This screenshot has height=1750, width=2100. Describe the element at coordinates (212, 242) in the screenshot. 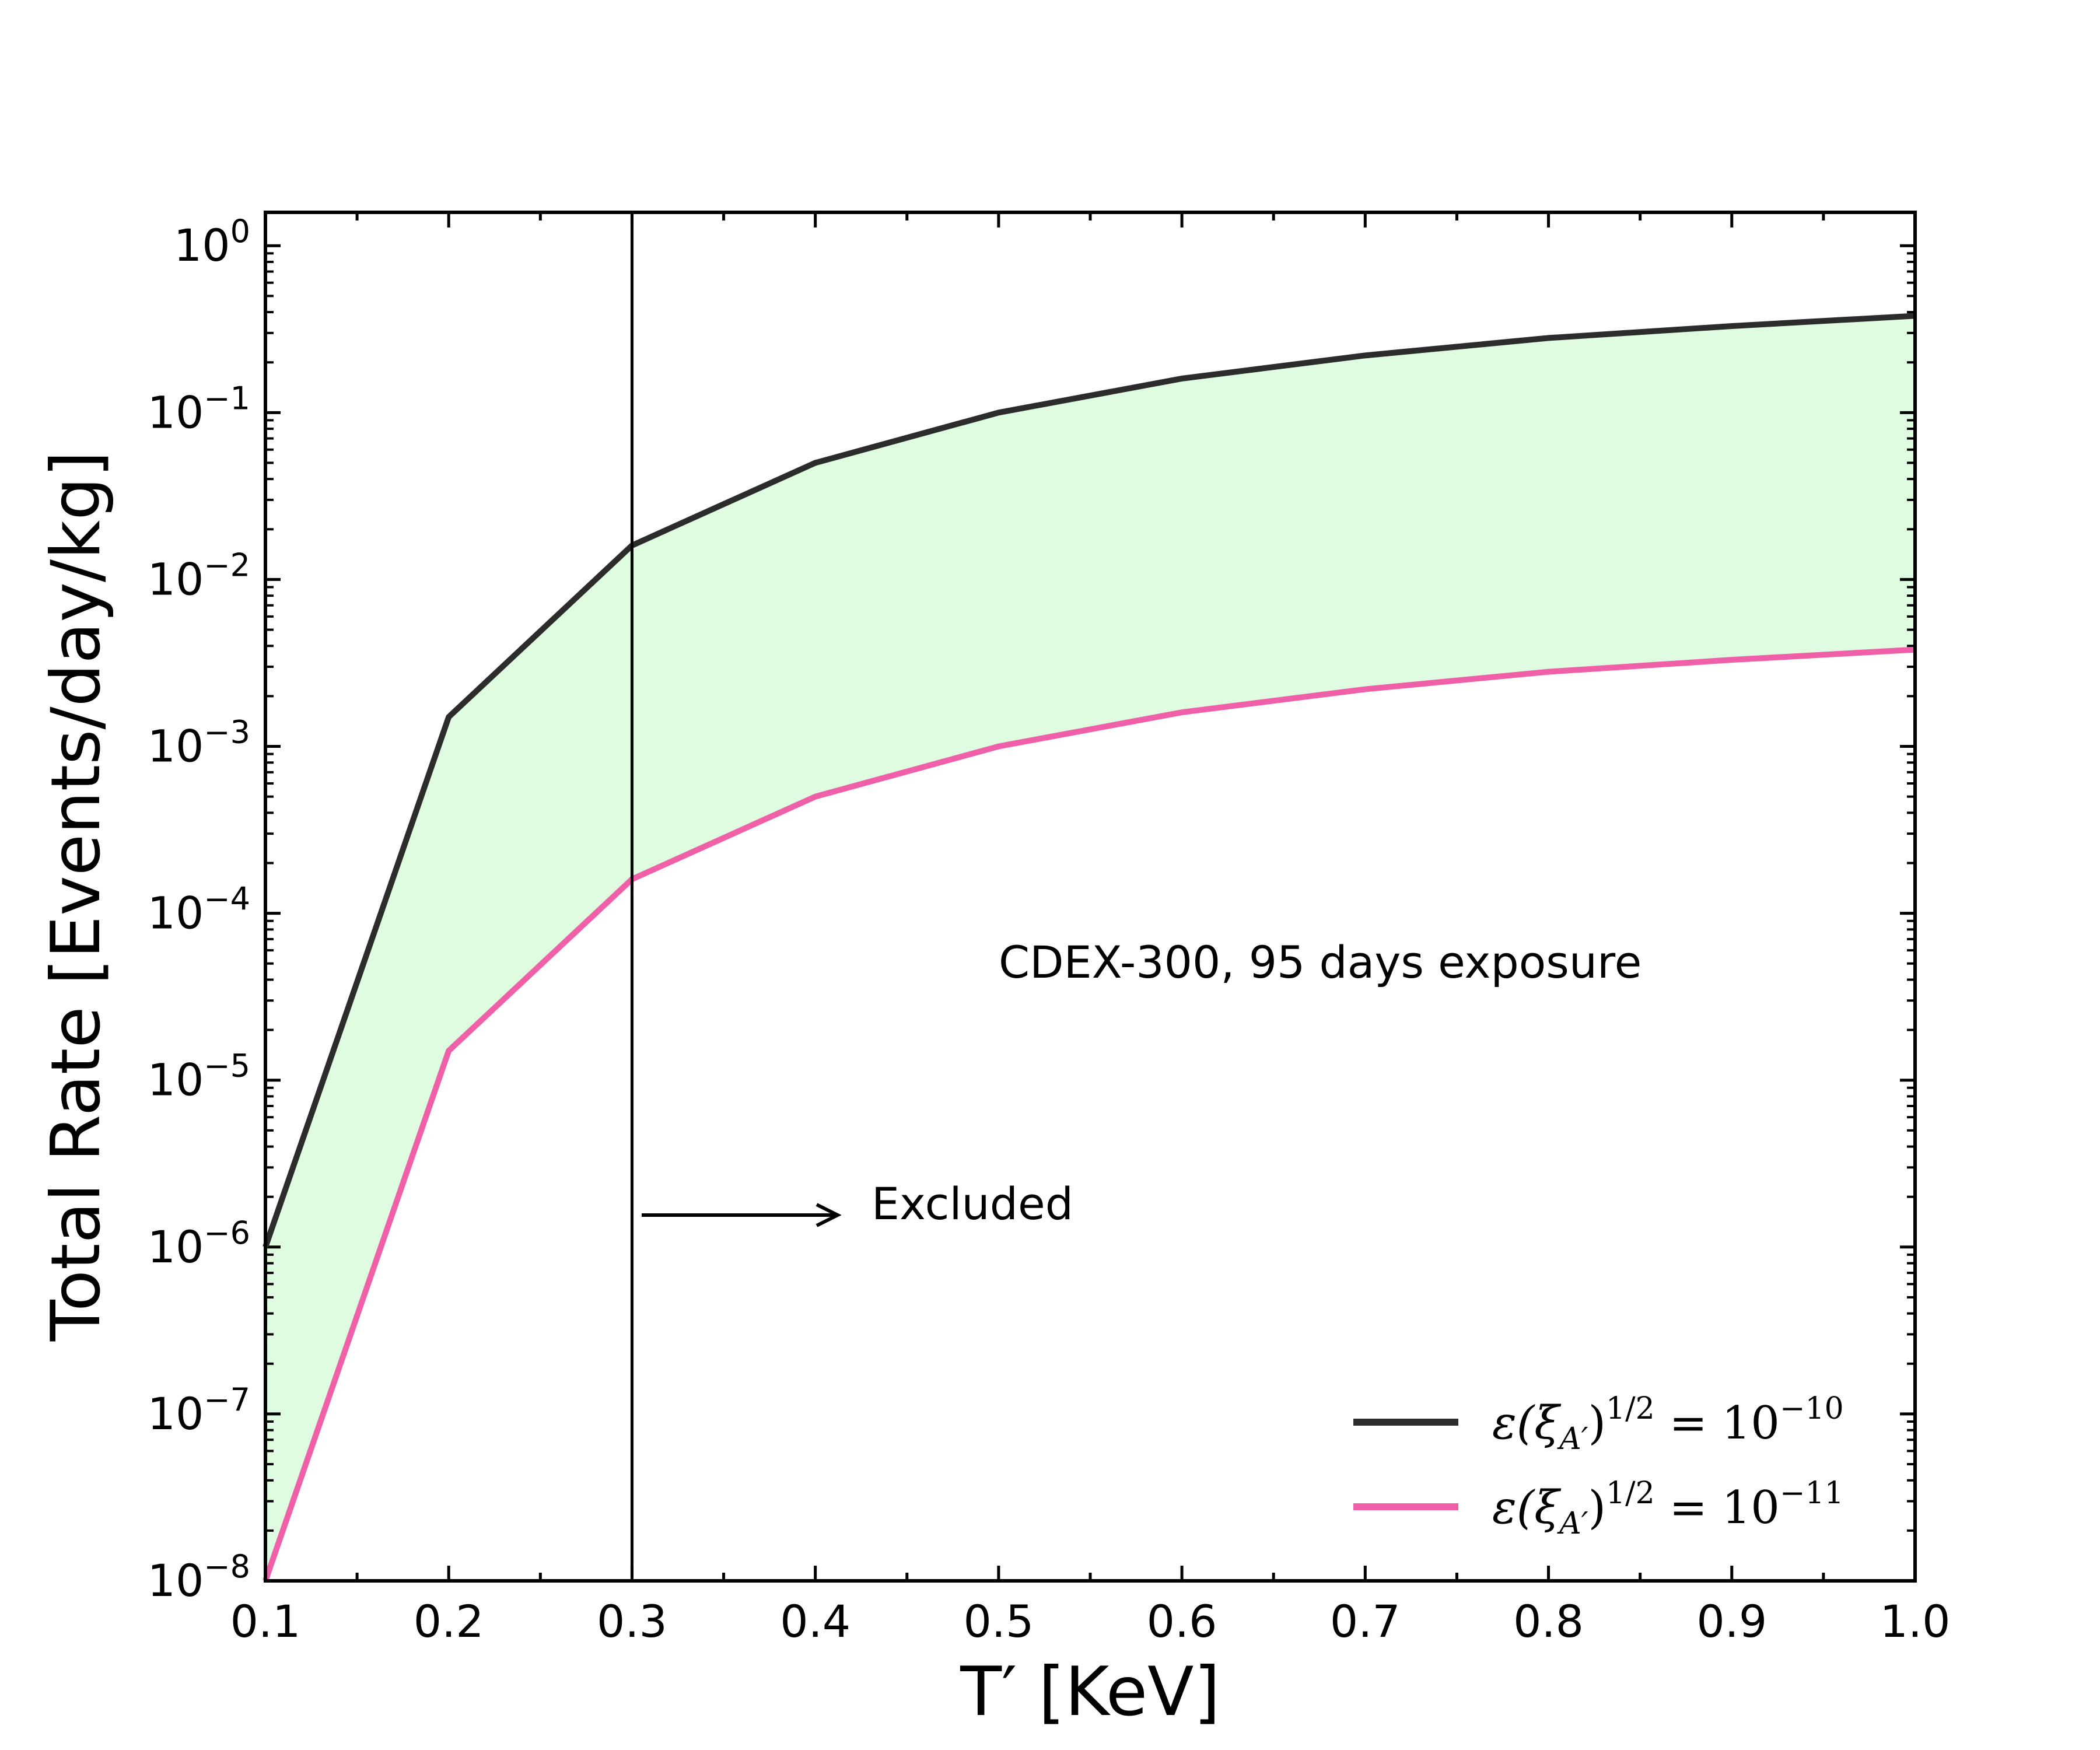

I see `y-tick-label: 10⁰` at that location.